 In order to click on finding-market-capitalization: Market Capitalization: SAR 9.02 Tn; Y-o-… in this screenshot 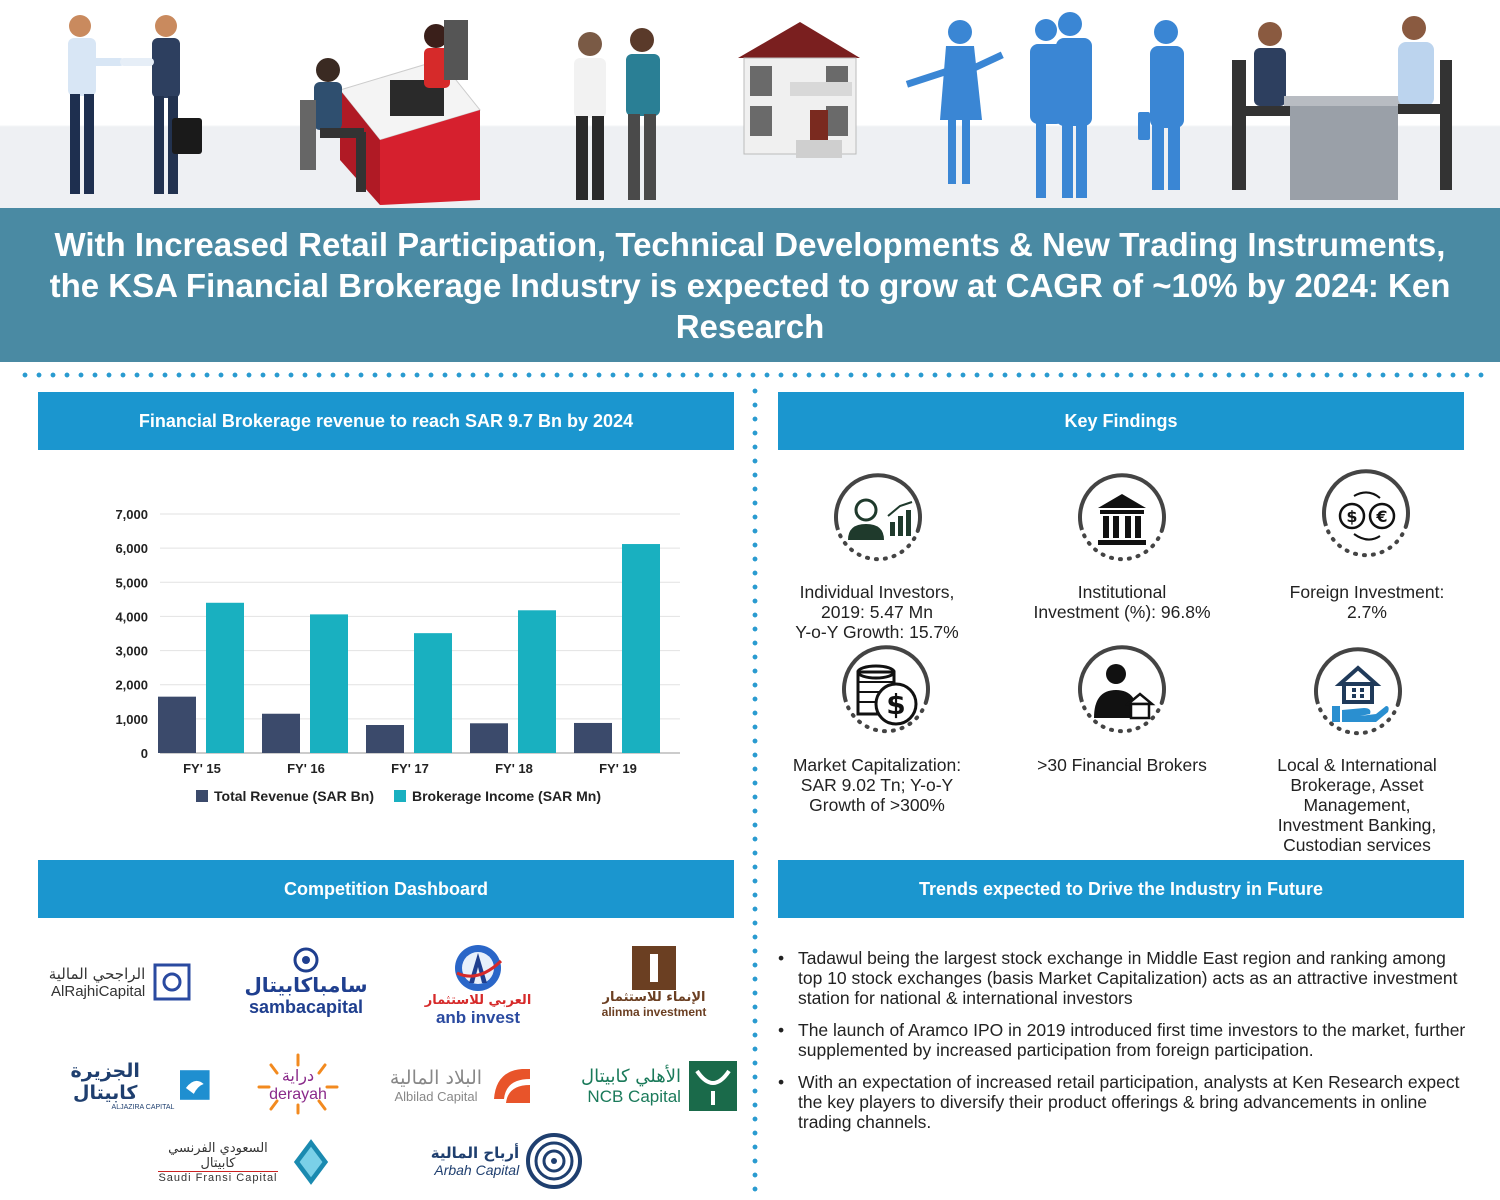, I will do `click(877, 785)`.